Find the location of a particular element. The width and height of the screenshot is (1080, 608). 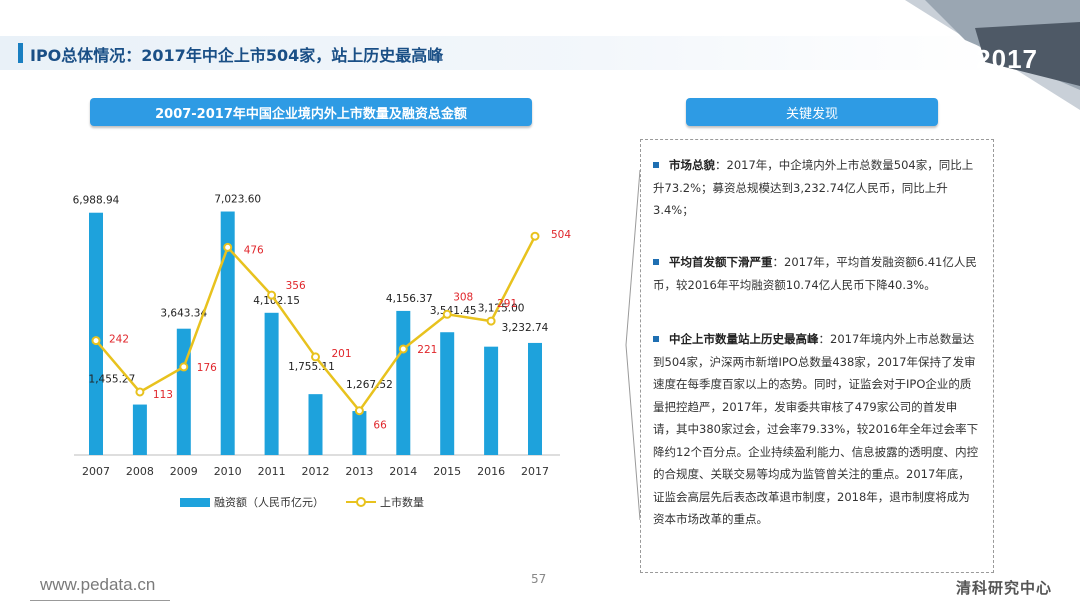

line-point-2012 is located at coordinates (315, 357).